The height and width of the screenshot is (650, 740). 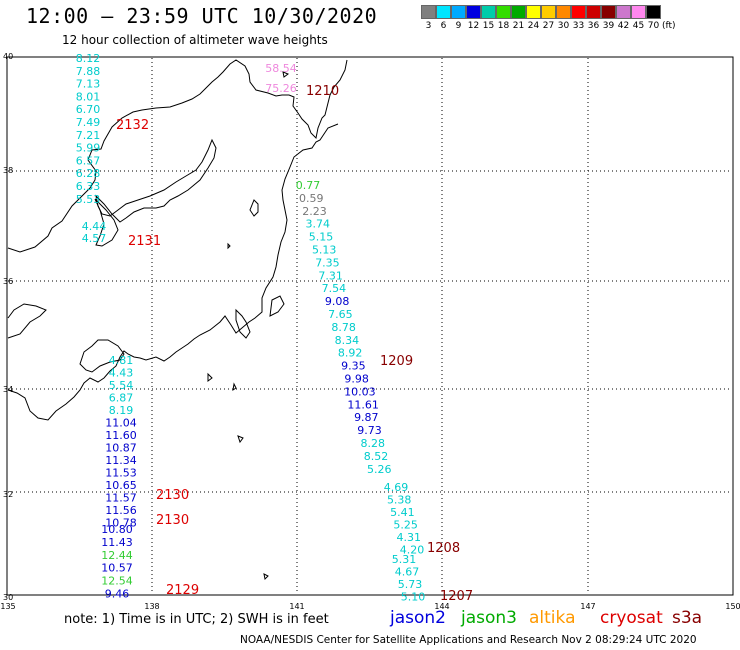 I want to click on color-scale-label: 39, so click(x=608, y=26).